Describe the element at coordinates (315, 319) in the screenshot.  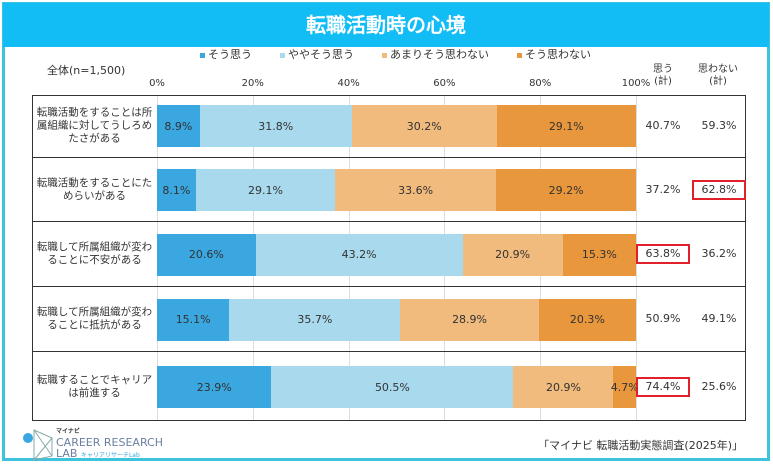
I see `bar-segment: 35.7%` at that location.